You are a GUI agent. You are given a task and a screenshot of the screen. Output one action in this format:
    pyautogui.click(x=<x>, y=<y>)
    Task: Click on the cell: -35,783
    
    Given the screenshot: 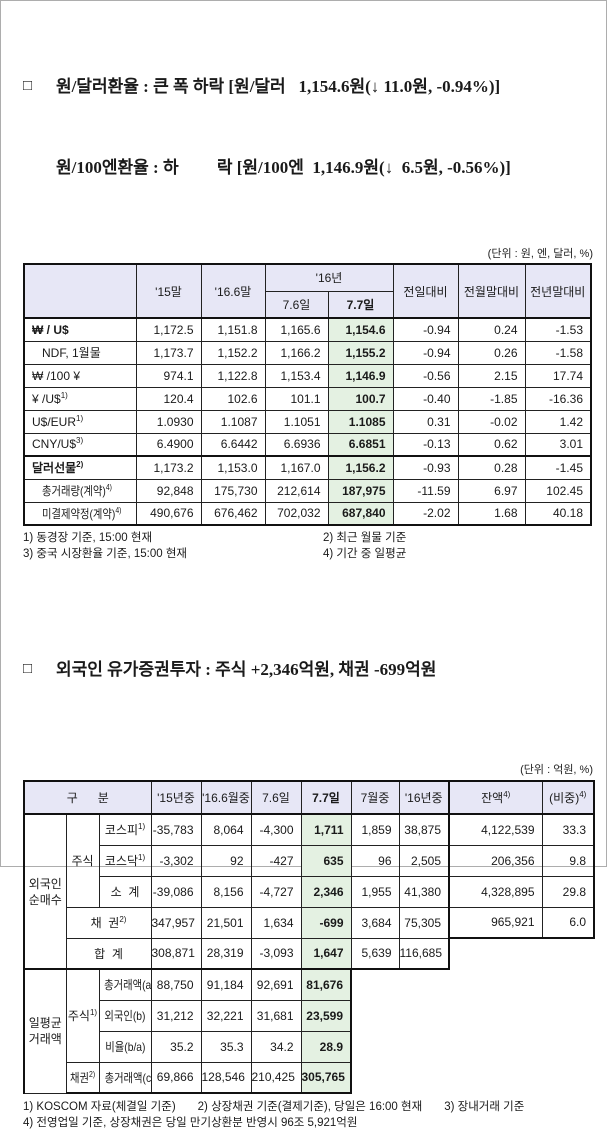 What is the action you would take?
    pyautogui.click(x=176, y=829)
    